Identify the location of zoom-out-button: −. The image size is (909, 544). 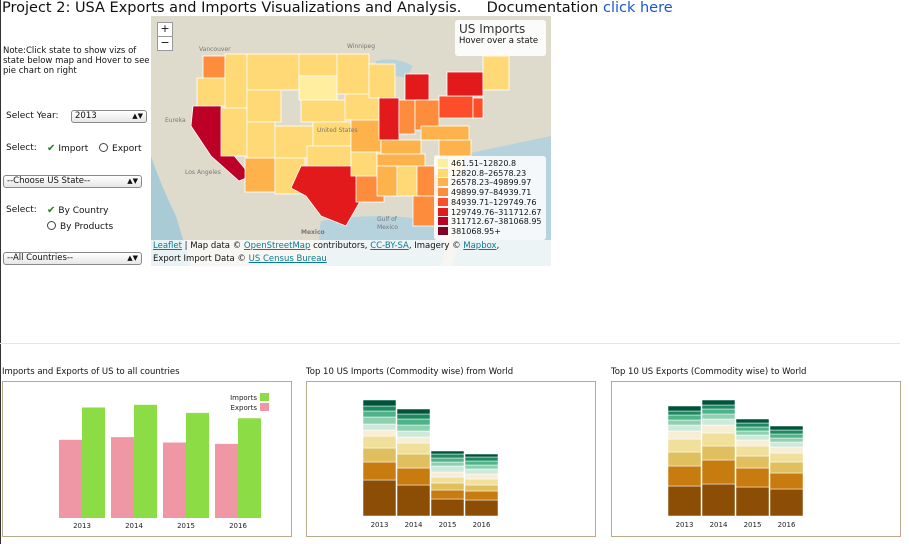
(165, 43).